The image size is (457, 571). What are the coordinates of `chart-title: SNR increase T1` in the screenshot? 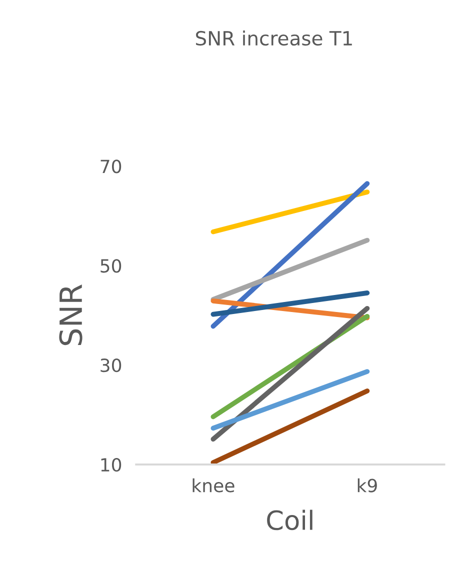 It's located at (274, 38).